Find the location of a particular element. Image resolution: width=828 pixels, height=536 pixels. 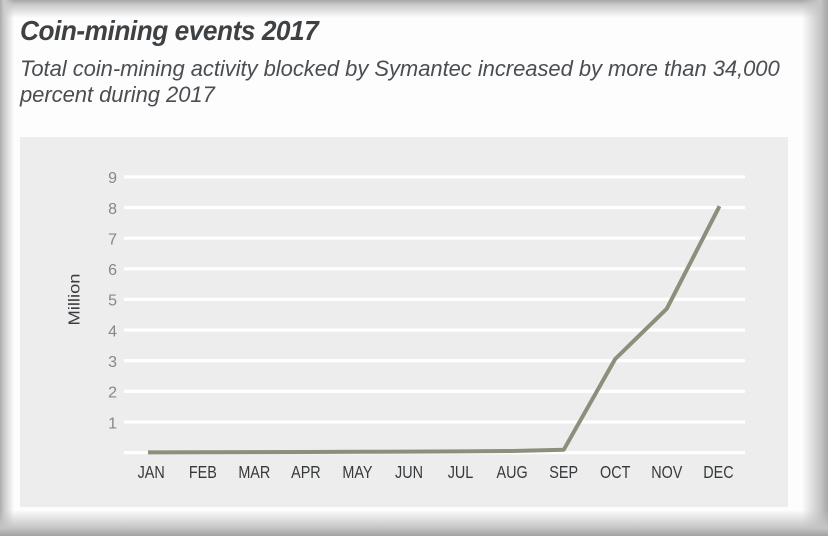

svg-text: 7 is located at coordinates (112, 240).